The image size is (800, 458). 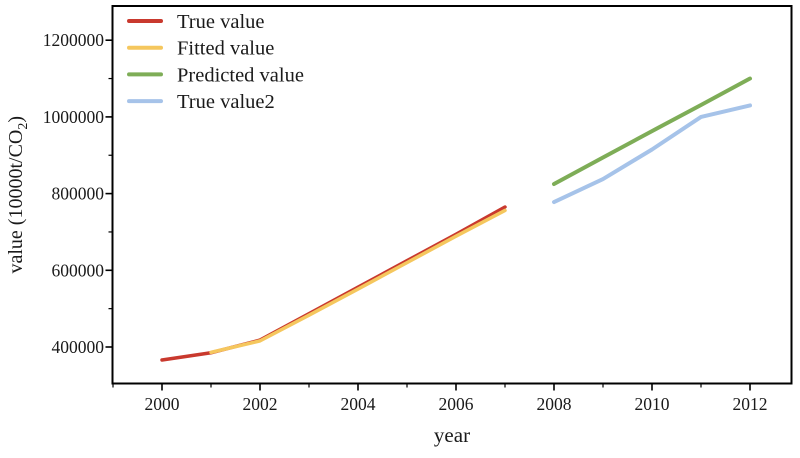 What do you see at coordinates (18, 195) in the screenshot?
I see `y-axis-title: value (10000t/CO2)` at bounding box center [18, 195].